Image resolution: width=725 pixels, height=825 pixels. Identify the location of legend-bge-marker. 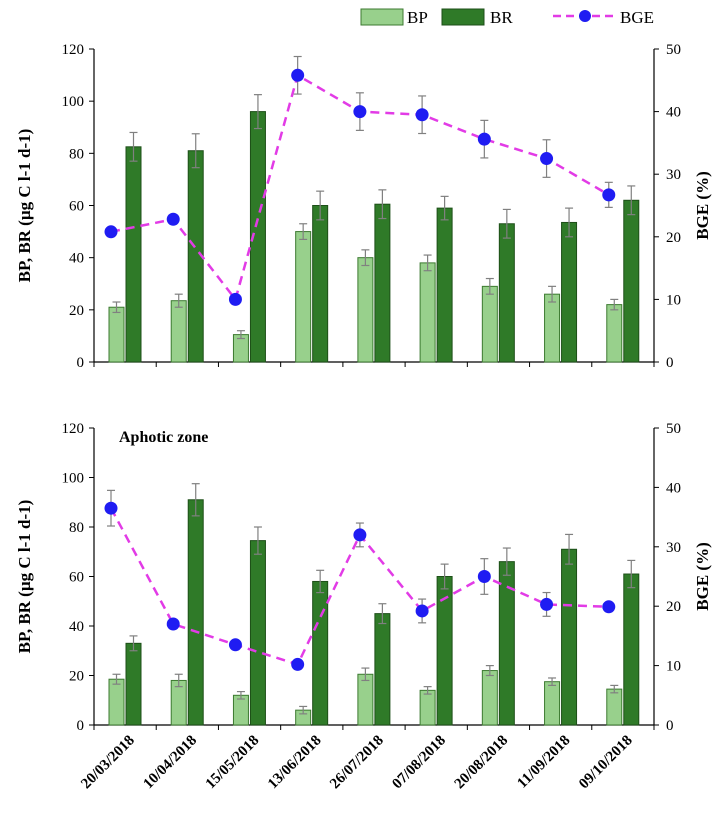
(585, 16).